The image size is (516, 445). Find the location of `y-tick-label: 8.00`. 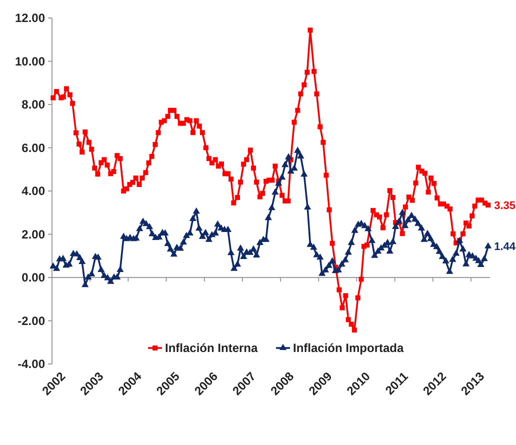

y-tick-label: 8.00 is located at coordinates (34, 105).